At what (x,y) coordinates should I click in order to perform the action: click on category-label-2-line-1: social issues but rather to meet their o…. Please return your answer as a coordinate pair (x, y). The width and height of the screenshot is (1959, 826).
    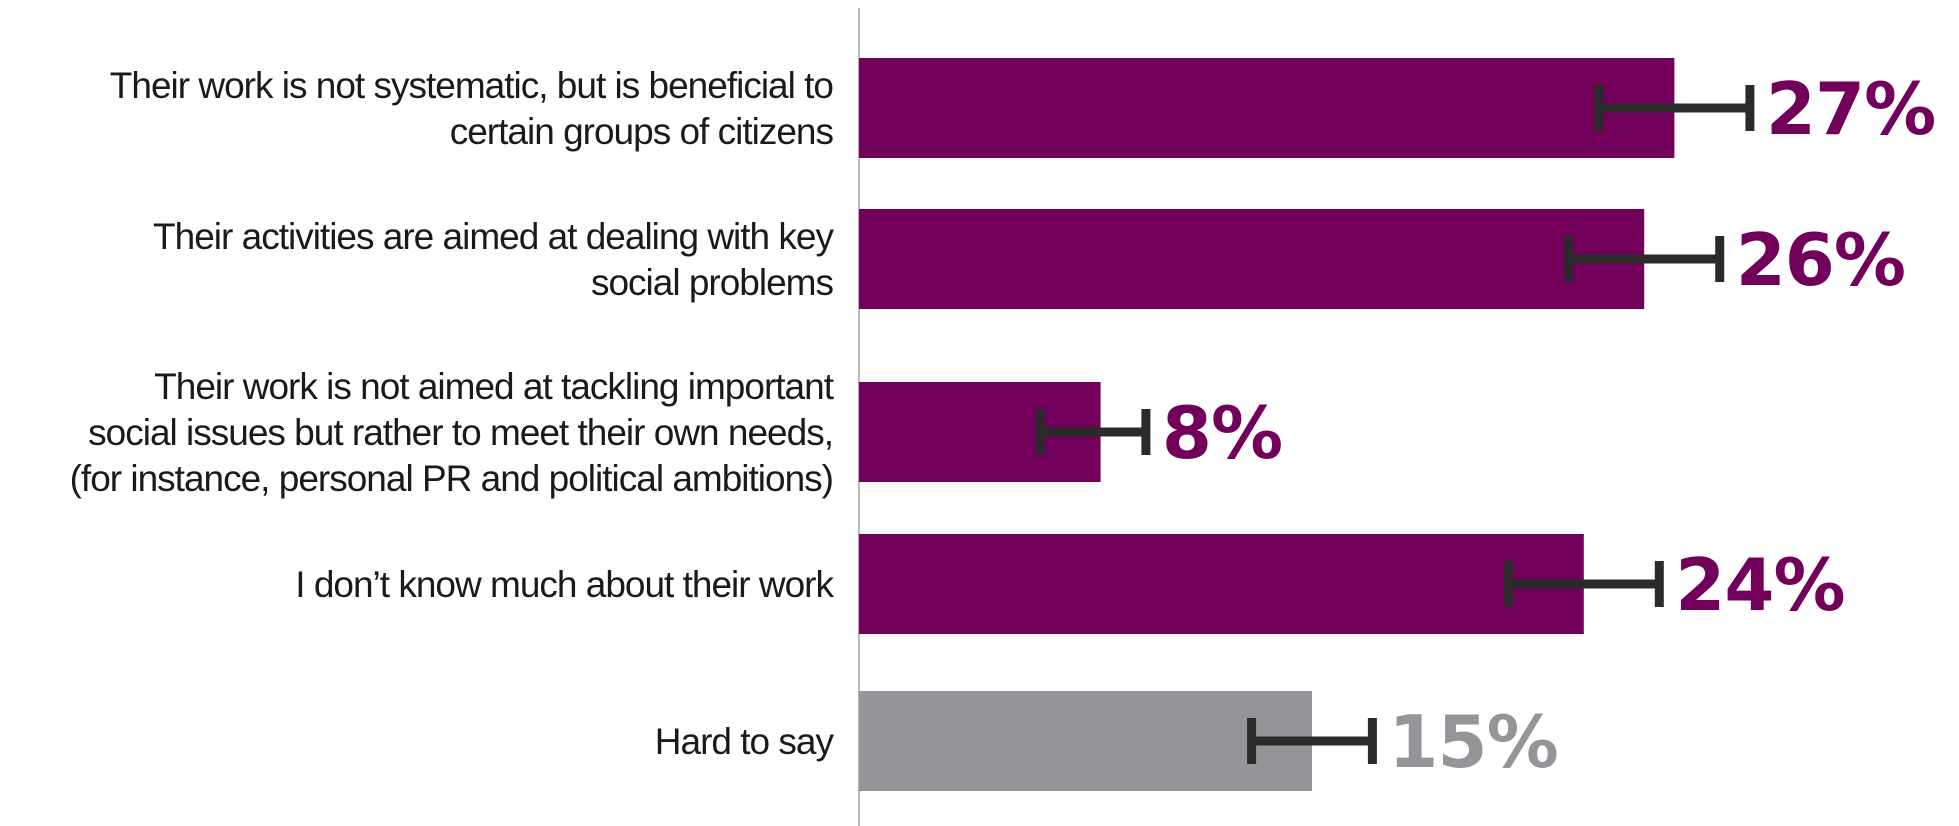
    Looking at the image, I should click on (460, 432).